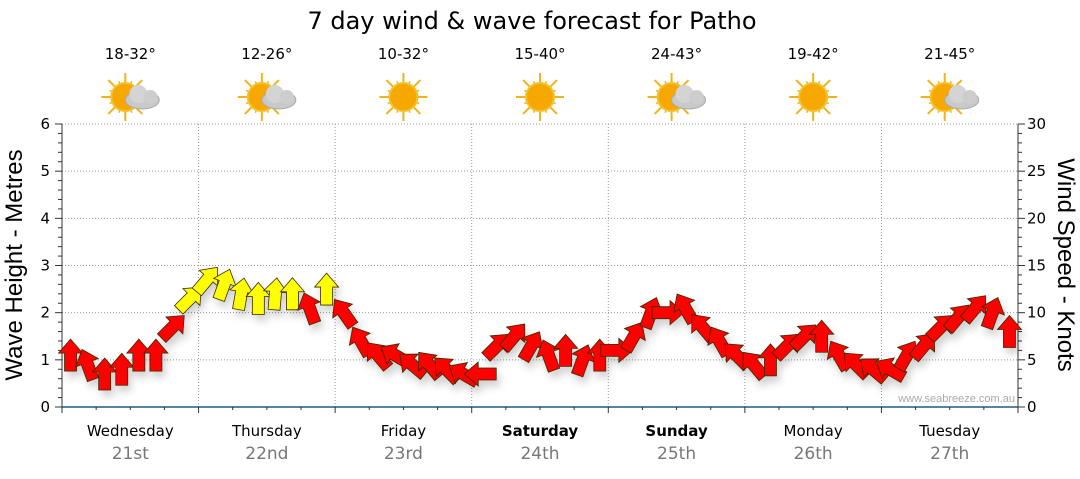 The image size is (1080, 479). Describe the element at coordinates (949, 54) in the screenshot. I see `temperature-range: 21-45°` at that location.